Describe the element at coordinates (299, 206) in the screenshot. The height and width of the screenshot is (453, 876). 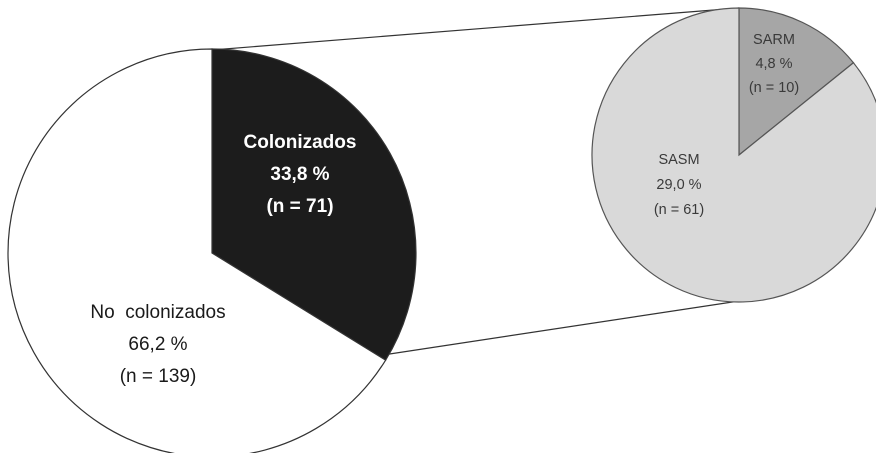
I see `colonizados-n: (n = 71)` at that location.